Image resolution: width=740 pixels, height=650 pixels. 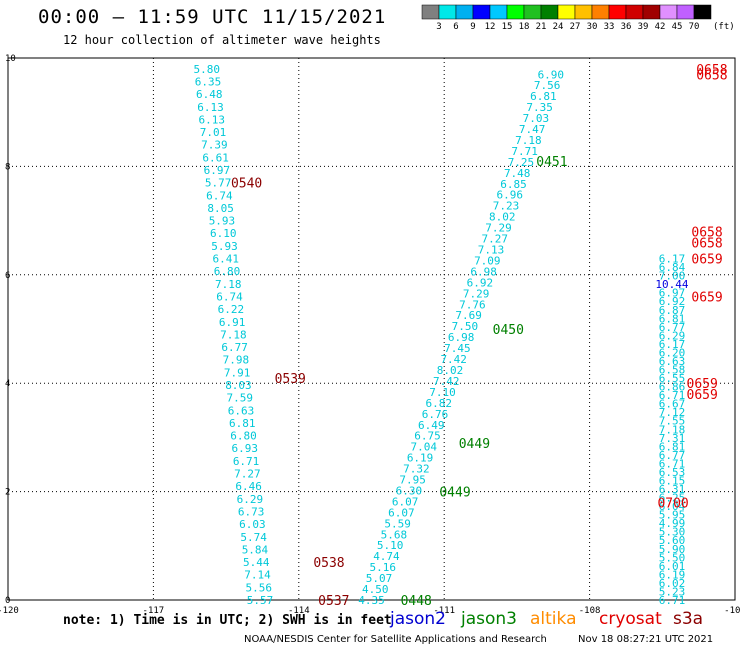 I want to click on wave-height-value: 6.25, so click(x=672, y=498).